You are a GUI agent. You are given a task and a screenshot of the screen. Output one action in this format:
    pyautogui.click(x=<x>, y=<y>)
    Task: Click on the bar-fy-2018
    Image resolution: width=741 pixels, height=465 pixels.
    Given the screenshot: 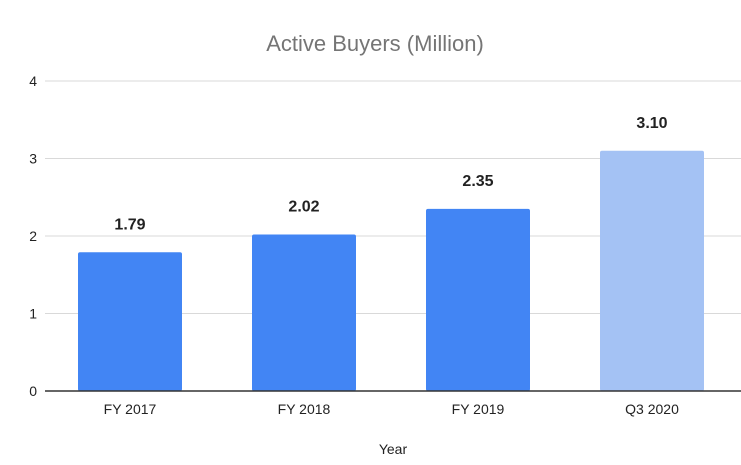 What is the action you would take?
    pyautogui.click(x=304, y=312)
    